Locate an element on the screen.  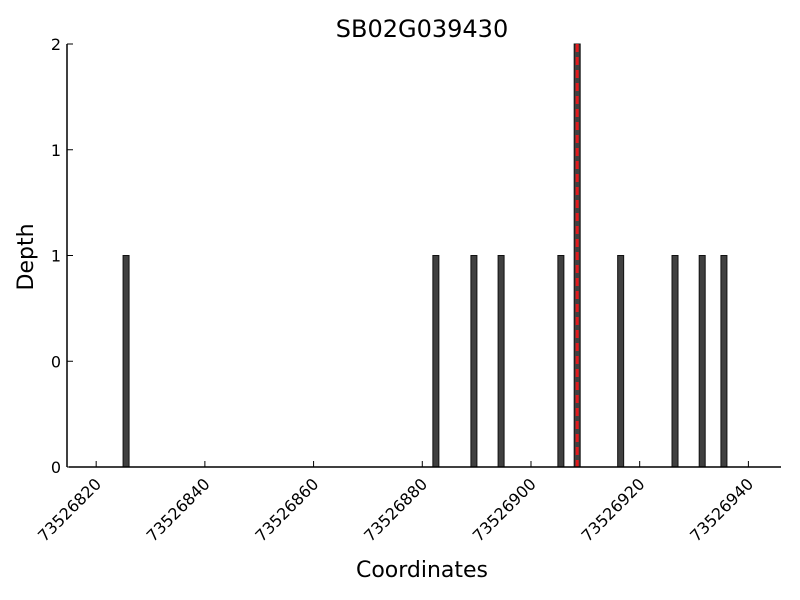
x-tick-label: 73526920 is located at coordinates (612, 509).